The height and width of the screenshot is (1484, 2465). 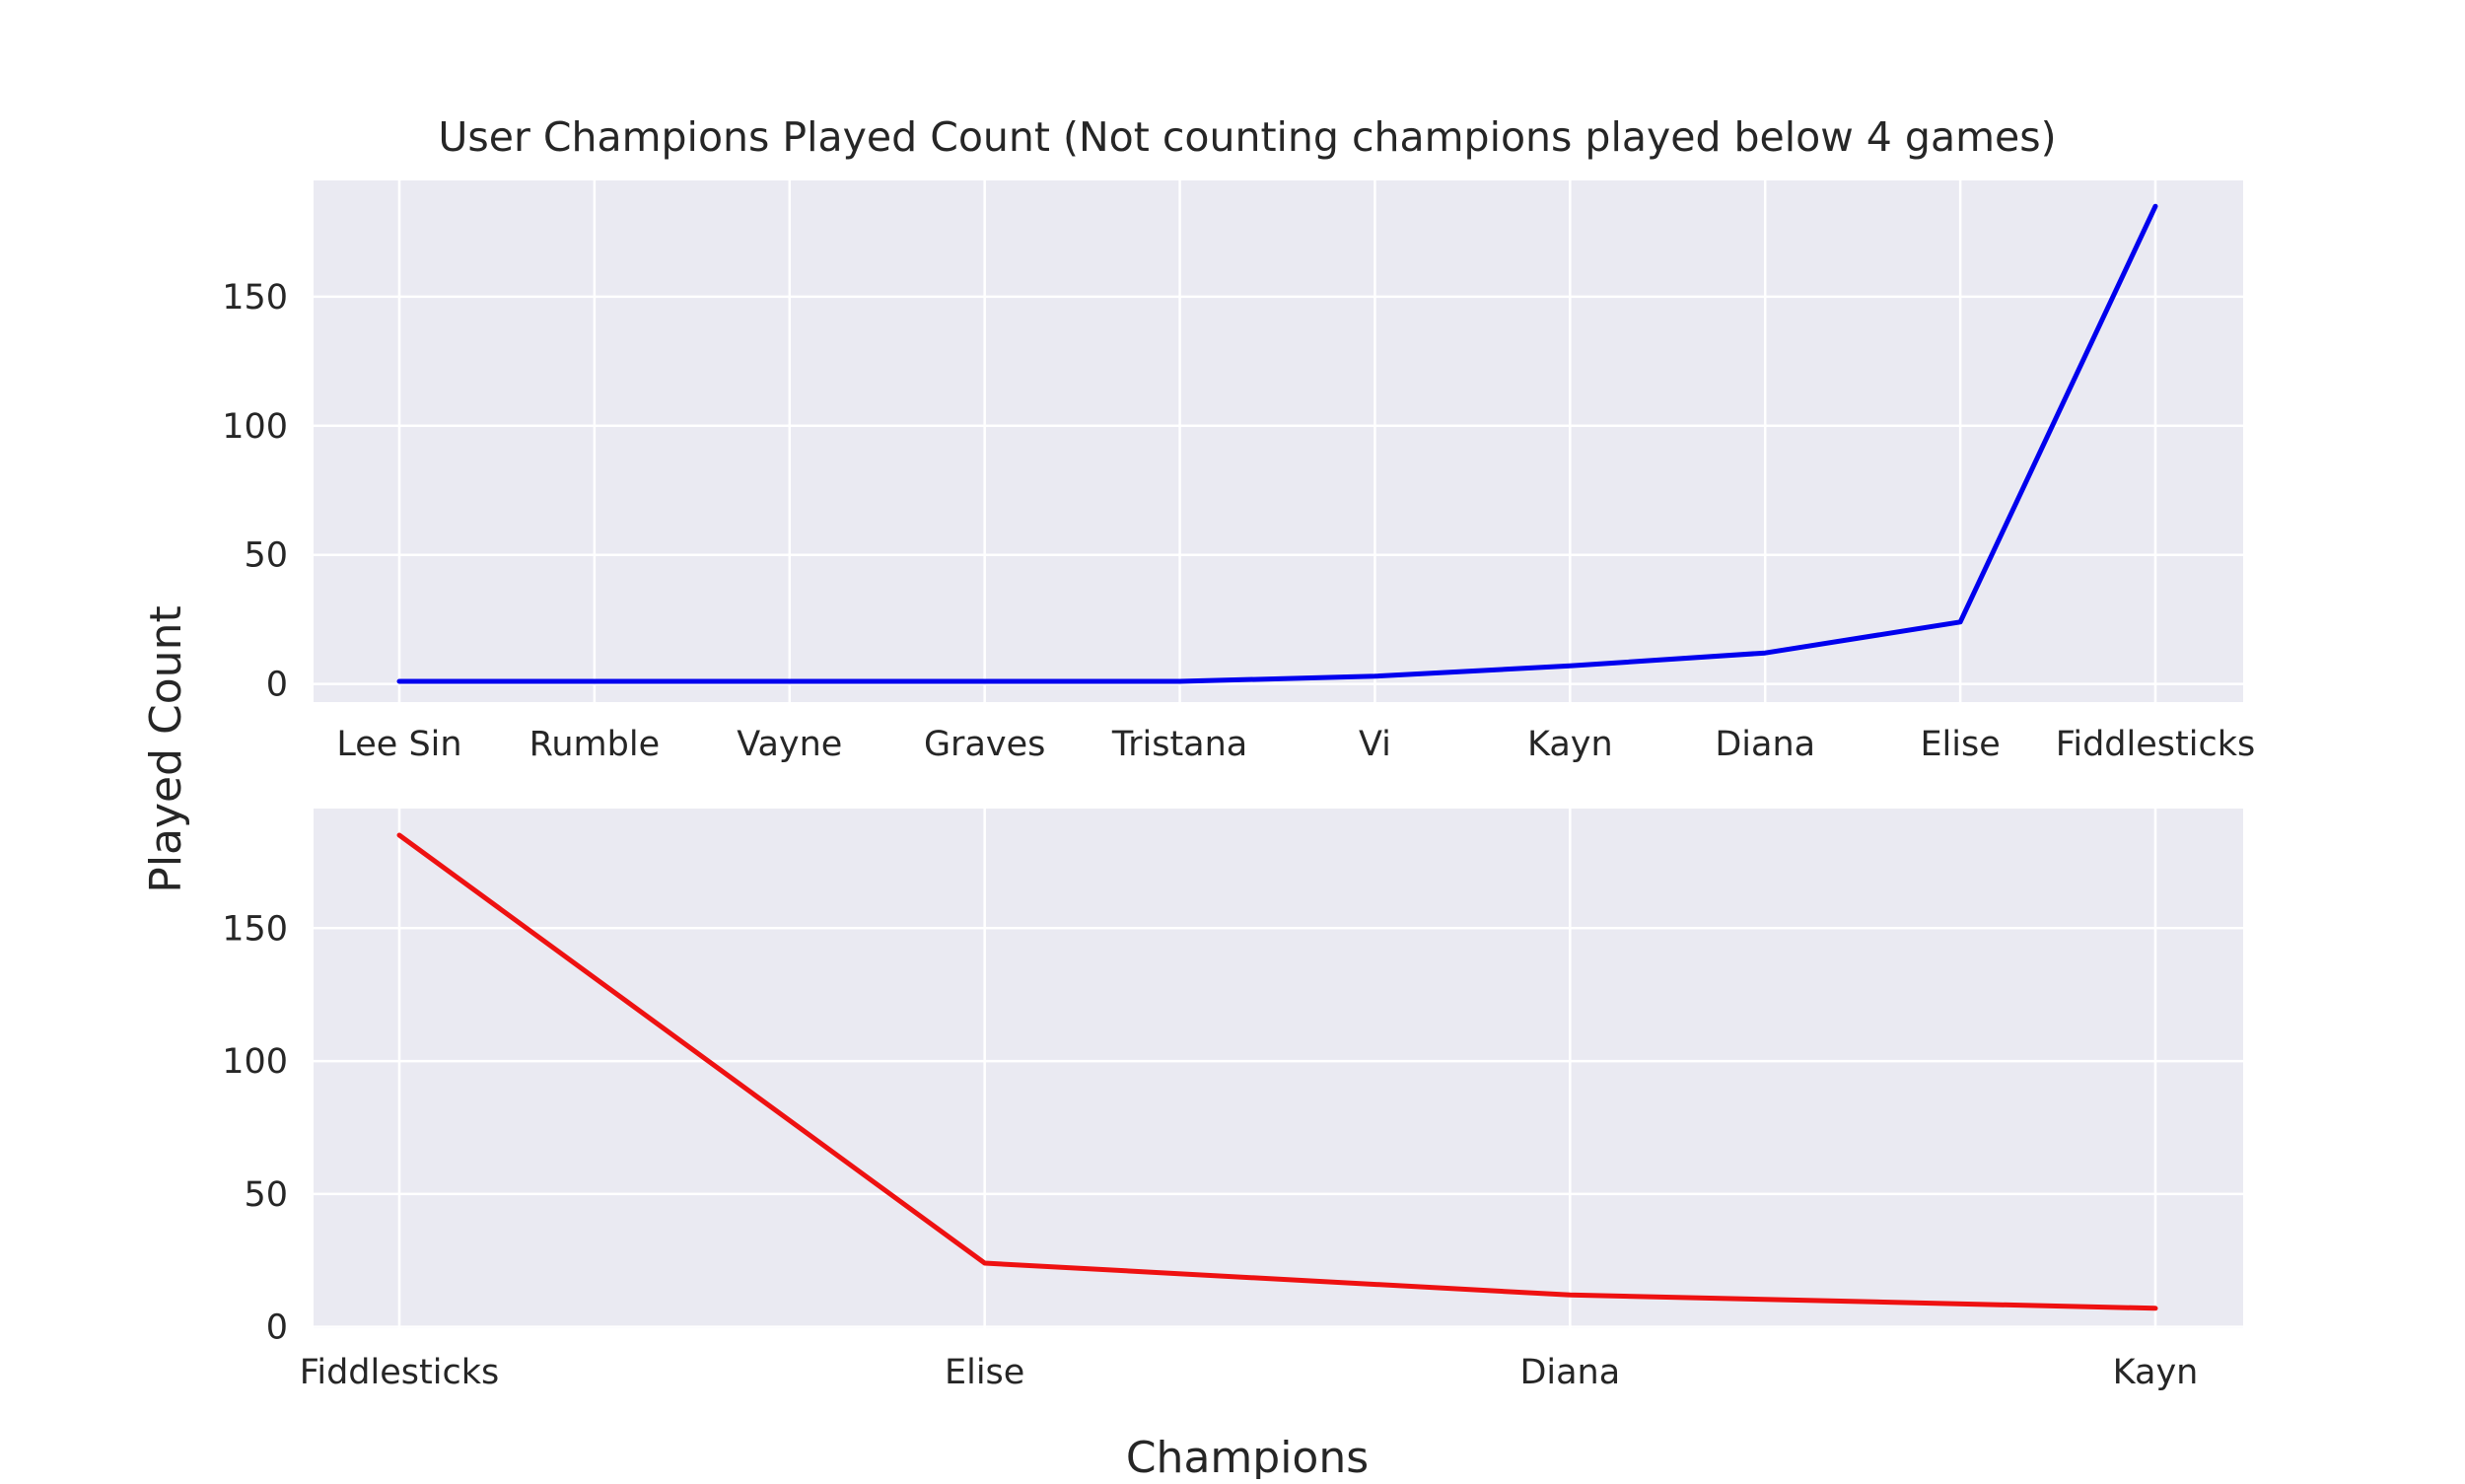 I want to click on x-axis-label: Champions, so click(x=1247, y=1456).